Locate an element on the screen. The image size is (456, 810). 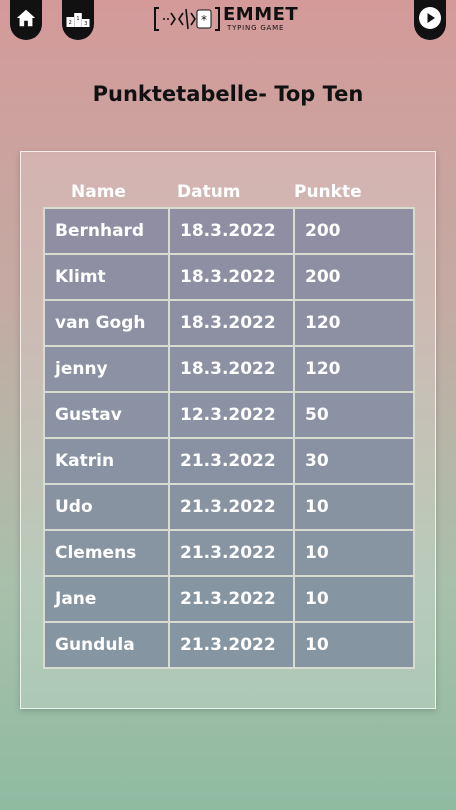
table-row: Udo 21.3.2022 10 is located at coordinates (229, 507).